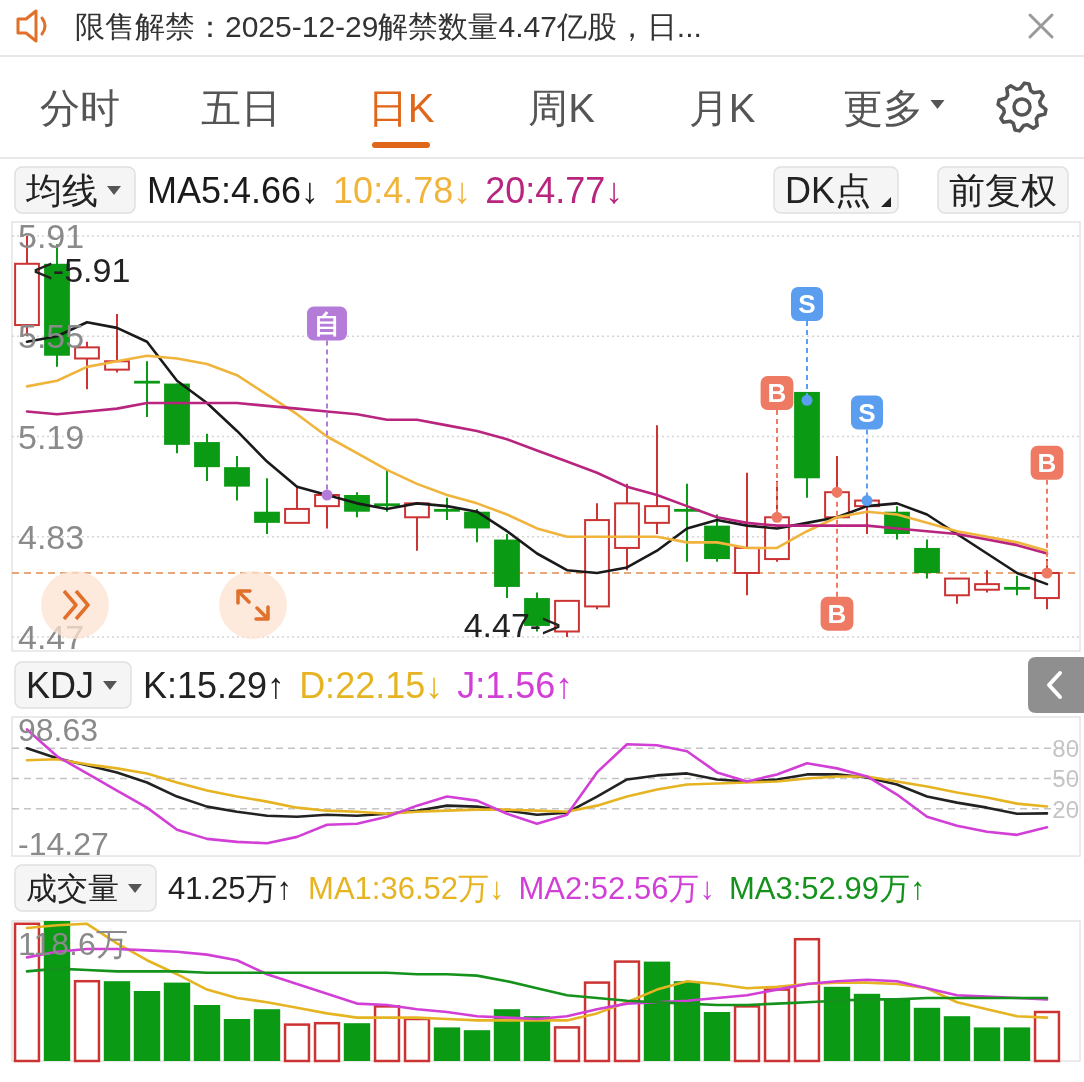  Describe the element at coordinates (60, 685) in the screenshot. I see `legend-title: KDJ` at that location.